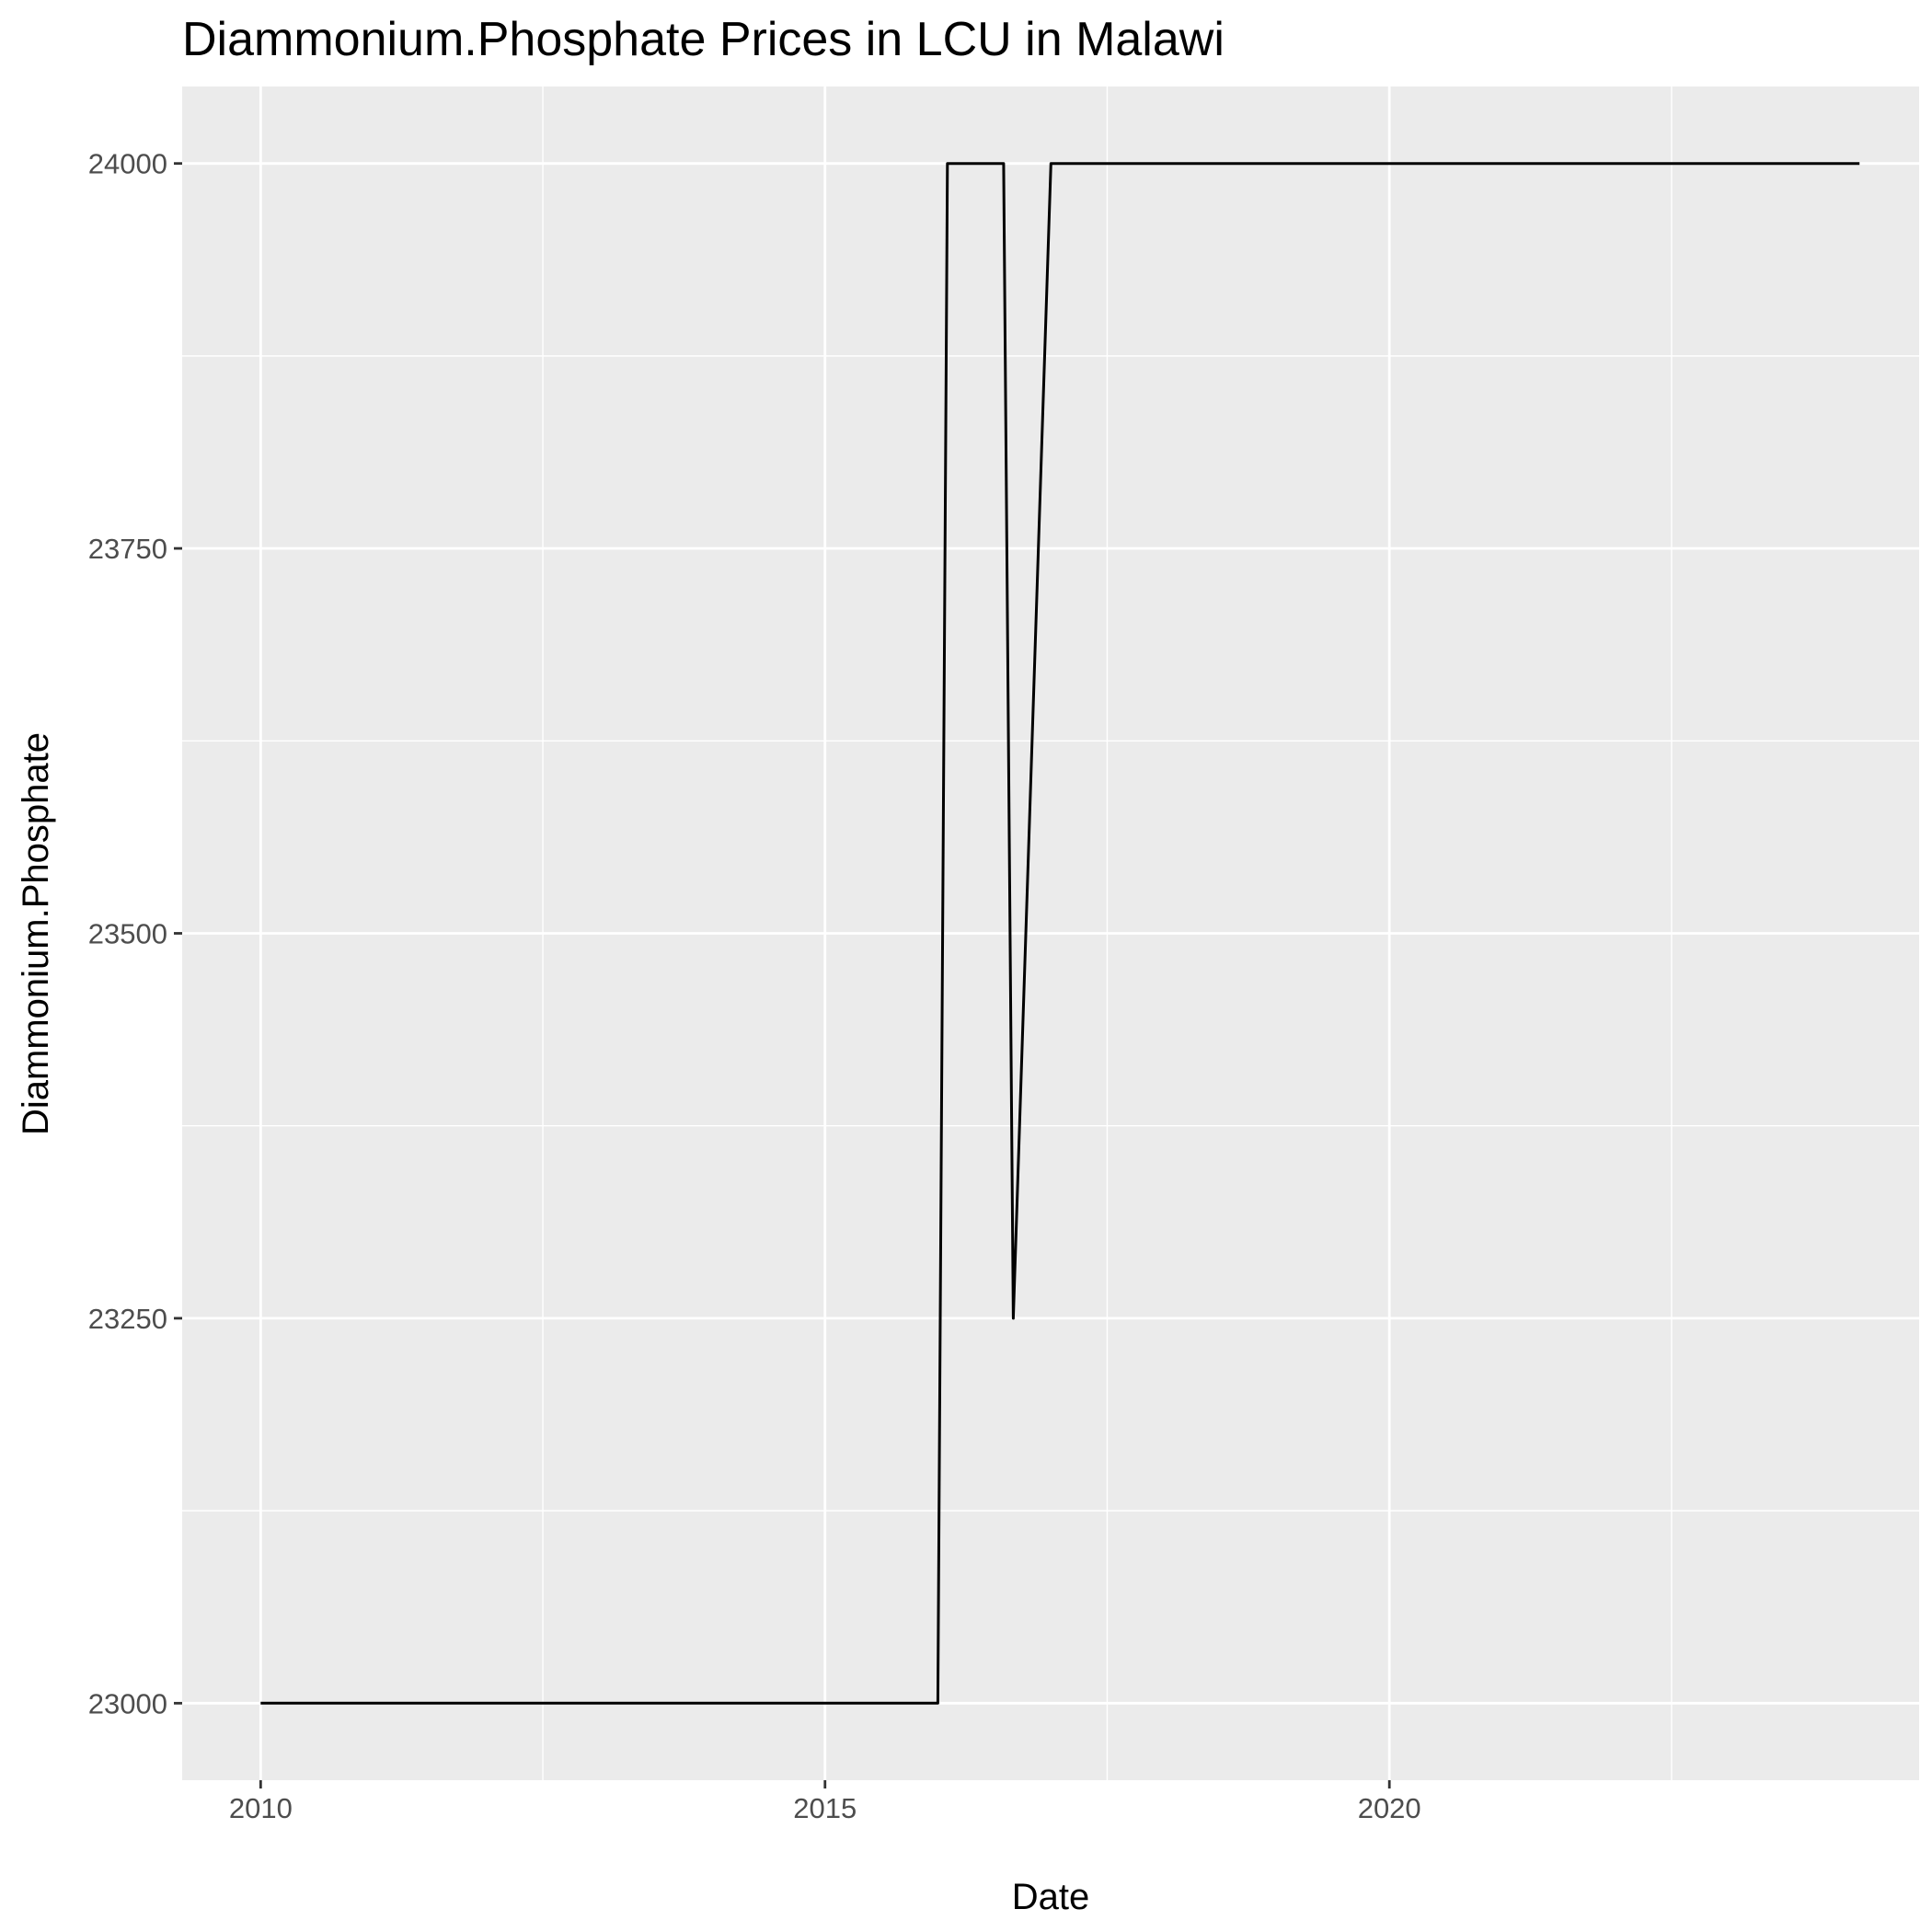  What do you see at coordinates (1051, 1897) in the screenshot?
I see `x-axis-title: Date` at bounding box center [1051, 1897].